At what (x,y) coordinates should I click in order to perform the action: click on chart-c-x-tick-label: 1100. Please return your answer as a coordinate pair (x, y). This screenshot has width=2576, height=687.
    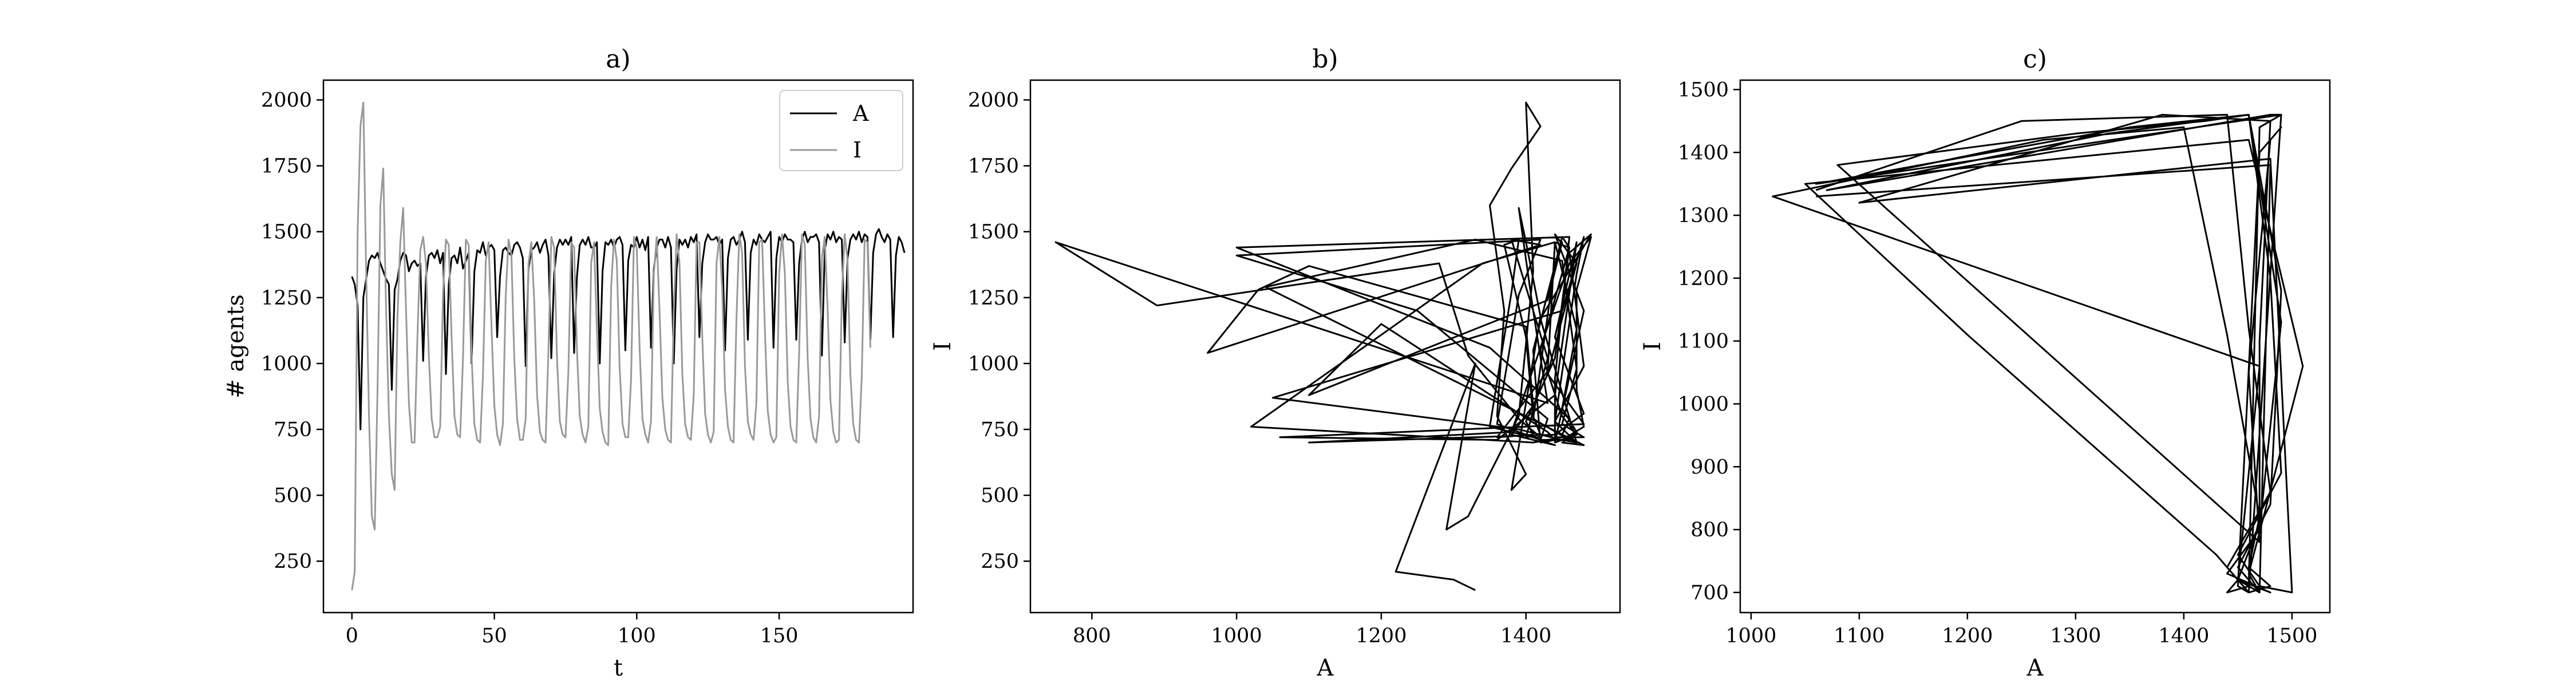
    Looking at the image, I should click on (1859, 636).